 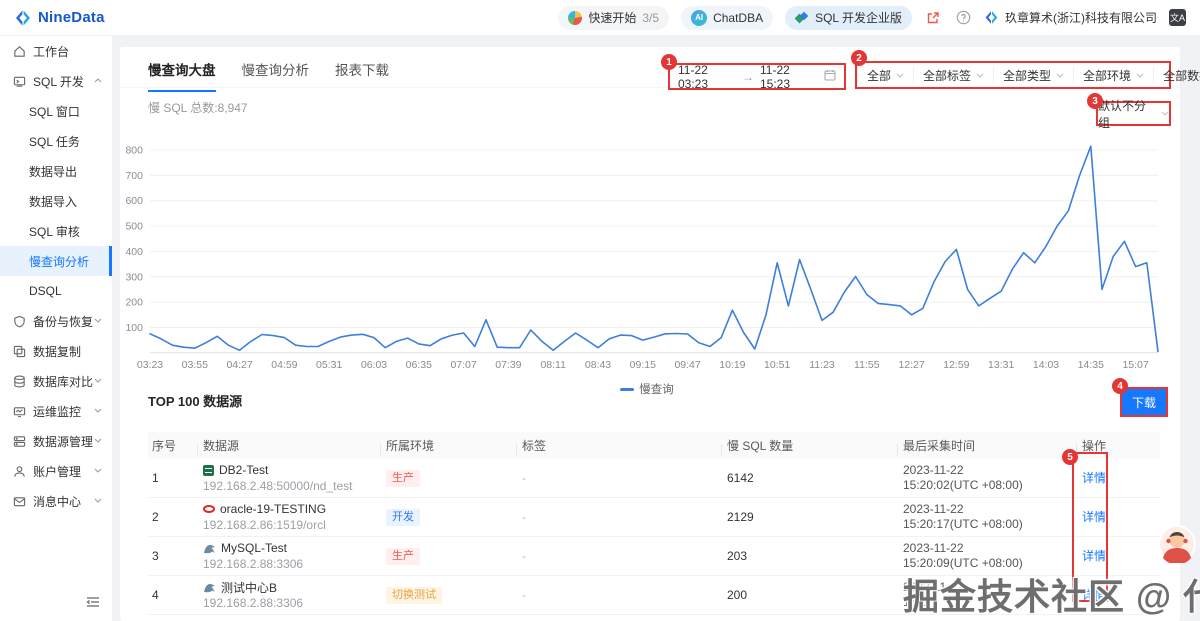 I want to click on datasource-name: 测试中心B, so click(x=249, y=587).